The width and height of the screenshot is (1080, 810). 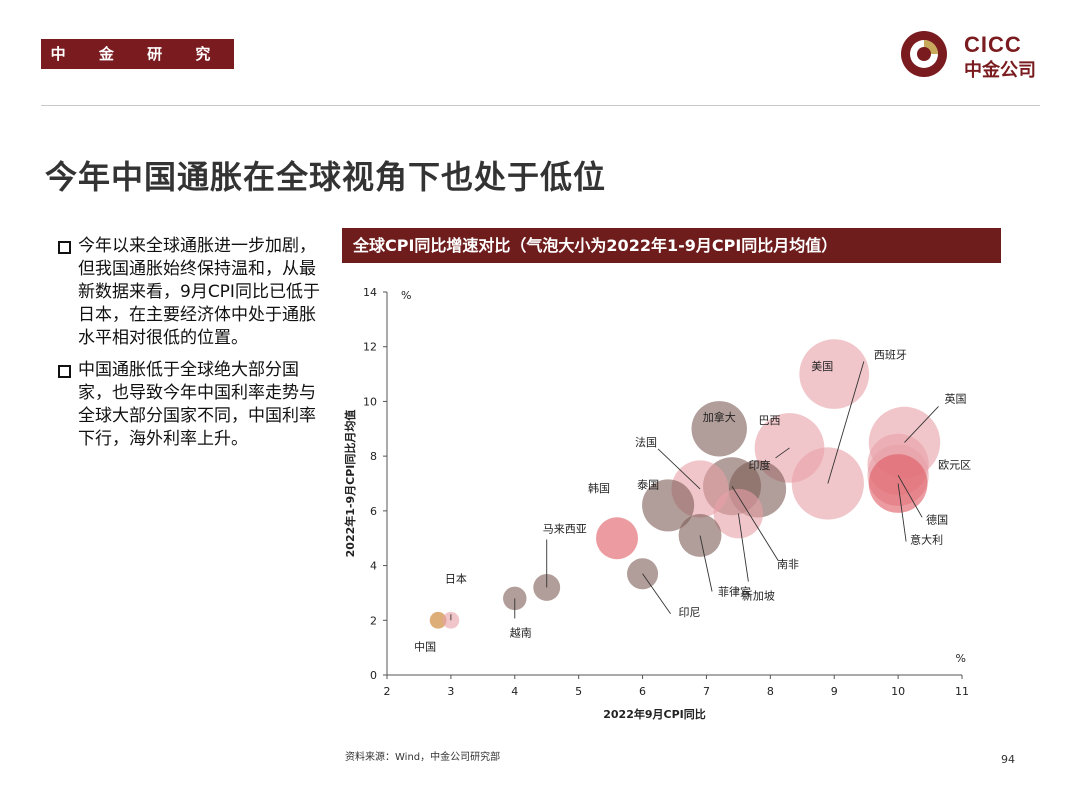 I want to click on y-tick-label: 0, so click(x=373, y=675).